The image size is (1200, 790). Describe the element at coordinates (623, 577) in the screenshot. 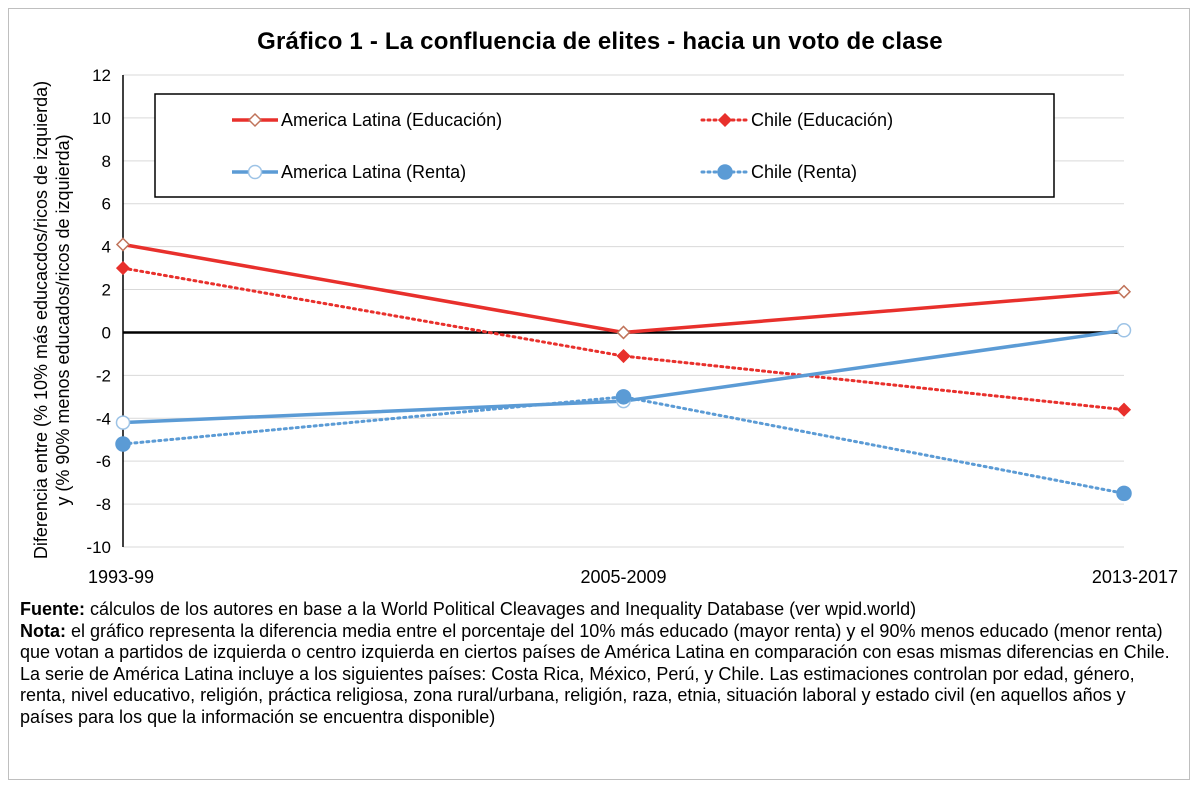

I see `x-tick-label: 2005-2009` at that location.